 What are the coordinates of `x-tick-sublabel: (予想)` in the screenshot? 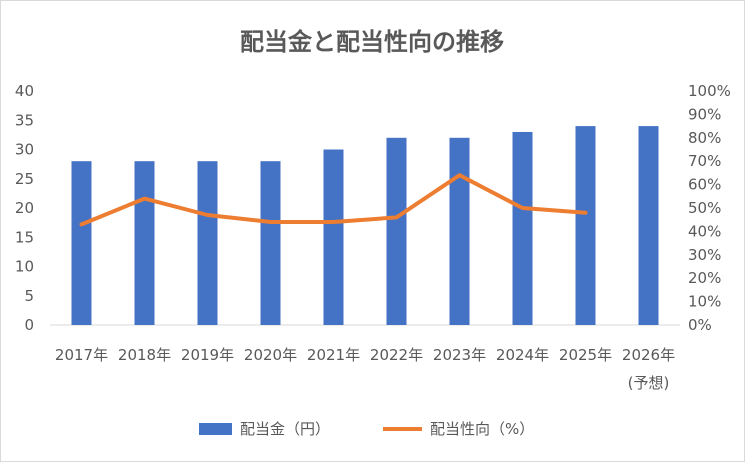 It's located at (649, 383).